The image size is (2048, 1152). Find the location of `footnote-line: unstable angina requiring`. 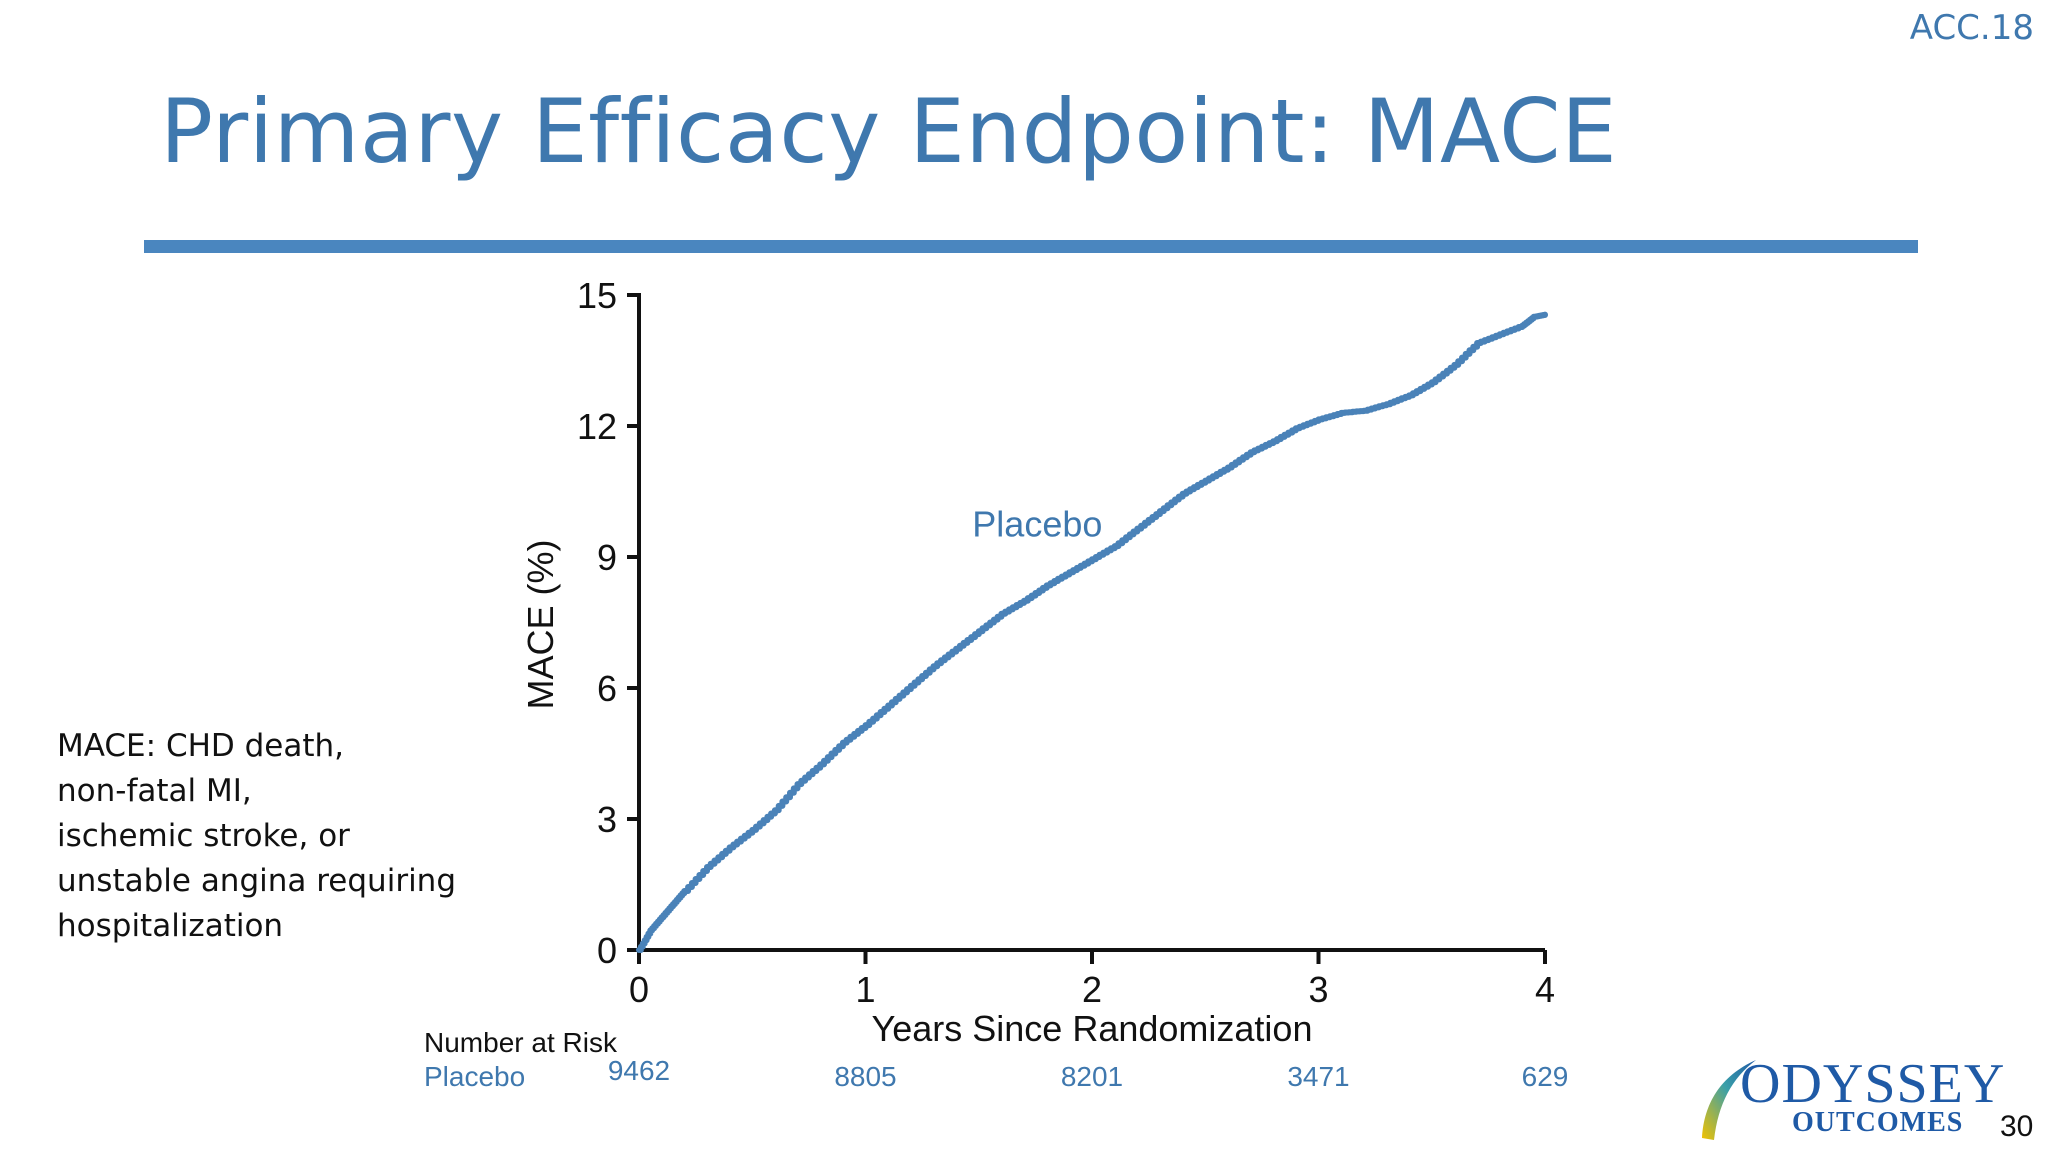

footnote-line: unstable angina requiring is located at coordinates (257, 881).